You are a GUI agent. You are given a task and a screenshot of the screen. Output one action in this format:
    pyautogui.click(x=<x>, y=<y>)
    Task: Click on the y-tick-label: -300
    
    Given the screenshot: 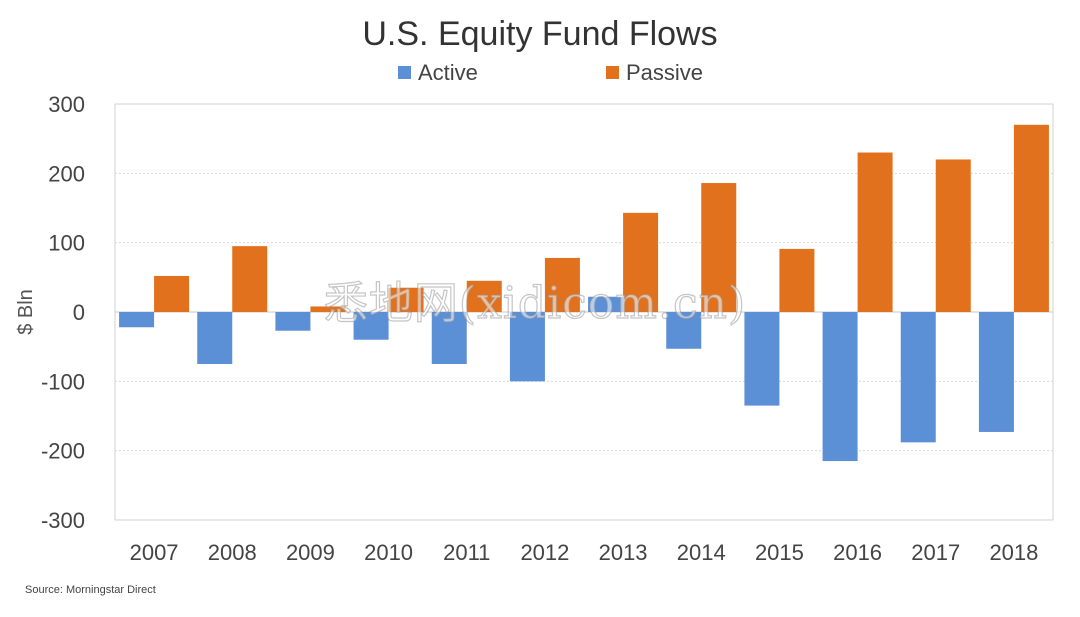 What is the action you would take?
    pyautogui.click(x=63, y=520)
    